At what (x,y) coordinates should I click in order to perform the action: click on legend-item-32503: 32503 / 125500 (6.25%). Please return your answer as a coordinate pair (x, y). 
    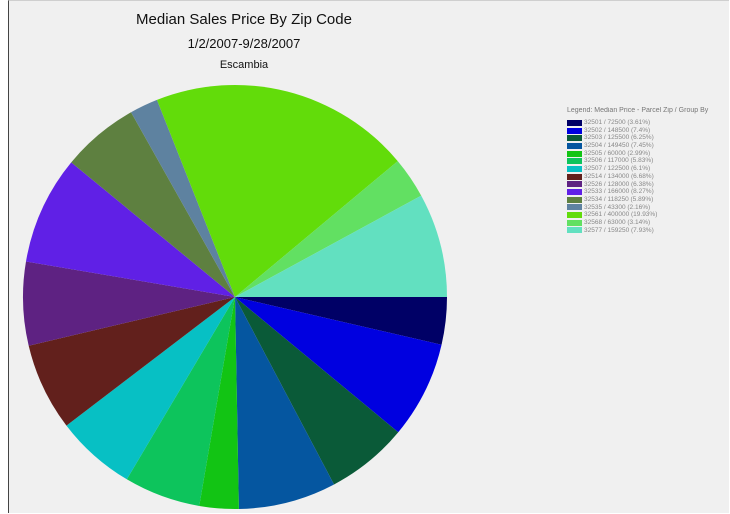
    Looking at the image, I should click on (647, 138).